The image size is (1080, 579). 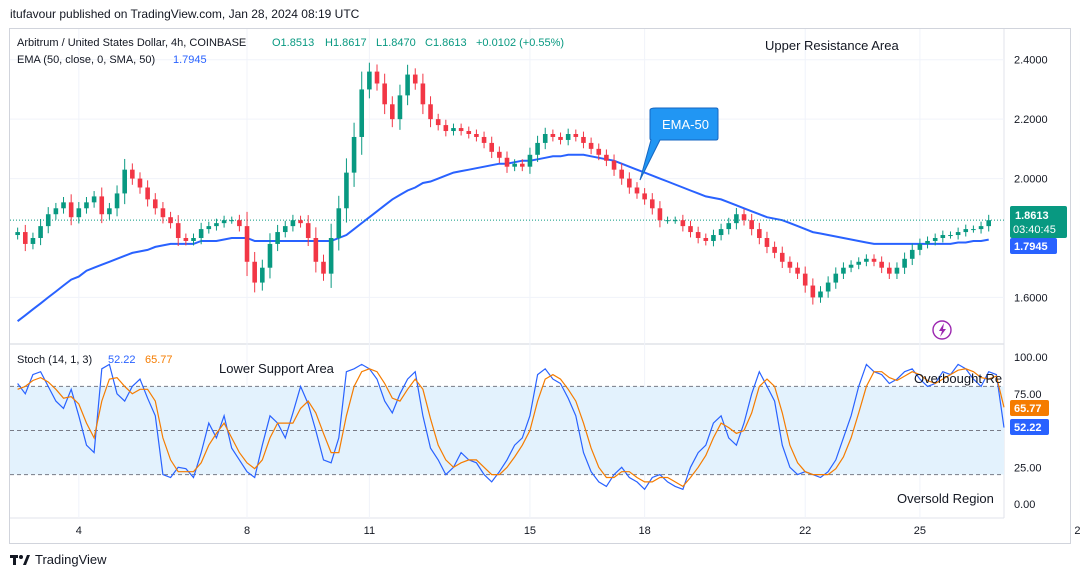 What do you see at coordinates (1031, 61) in the screenshot?
I see `price-tick-label: 2.4000` at bounding box center [1031, 61].